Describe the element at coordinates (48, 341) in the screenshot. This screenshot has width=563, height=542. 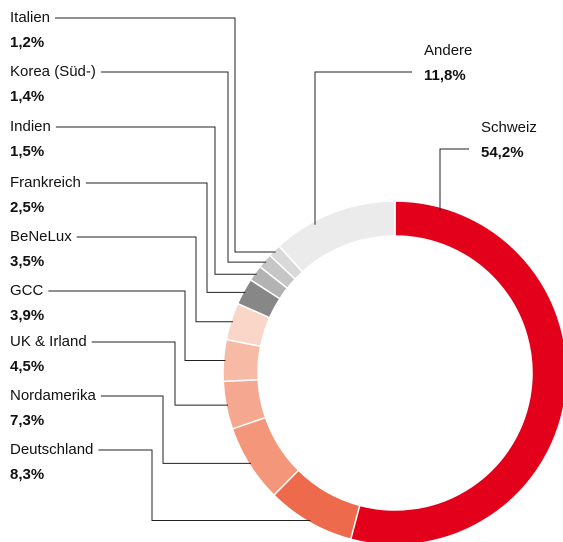
I see `category-label: UK & Irland` at that location.